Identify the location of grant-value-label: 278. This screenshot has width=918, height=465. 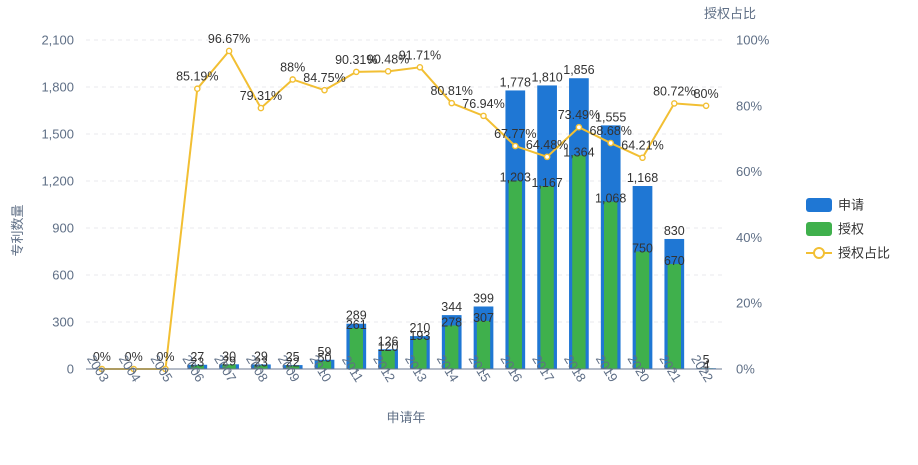
(451, 322).